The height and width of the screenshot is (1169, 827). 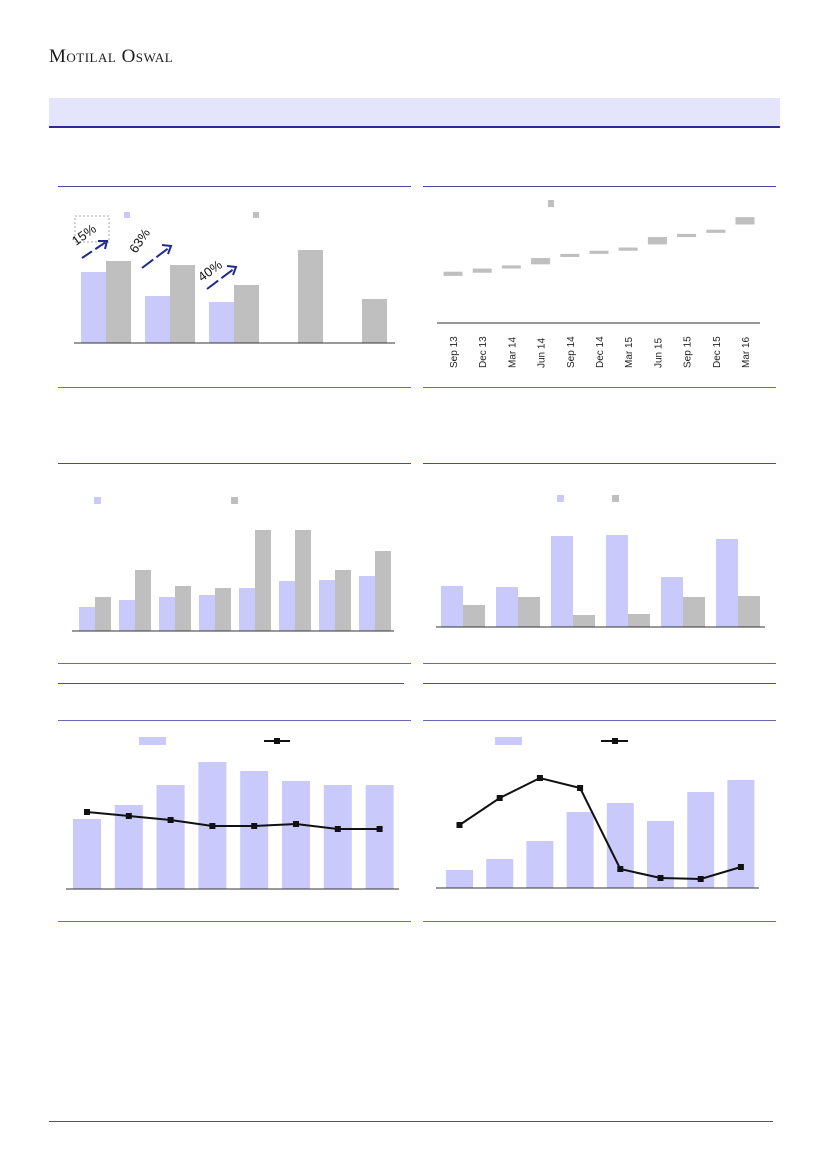 What do you see at coordinates (483, 352) in the screenshot?
I see `x-tick-label: Dec 13` at bounding box center [483, 352].